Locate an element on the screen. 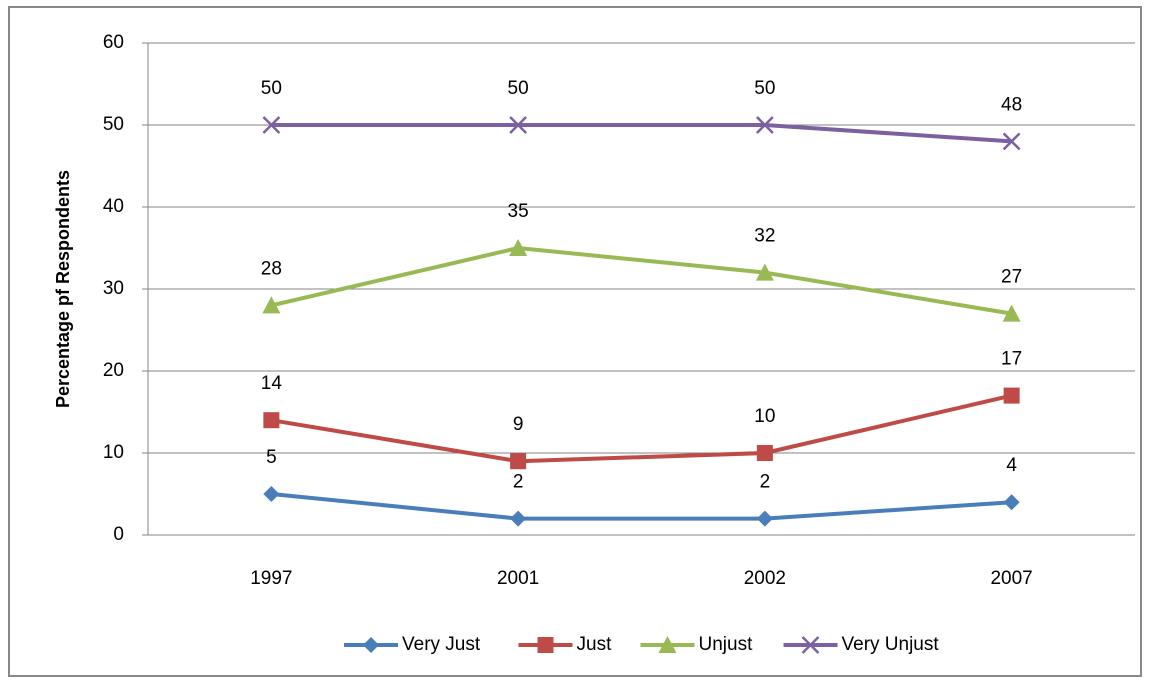 Image resolution: width=1151 pixels, height=682 pixels. y-tick-label: 50 is located at coordinates (113, 124).